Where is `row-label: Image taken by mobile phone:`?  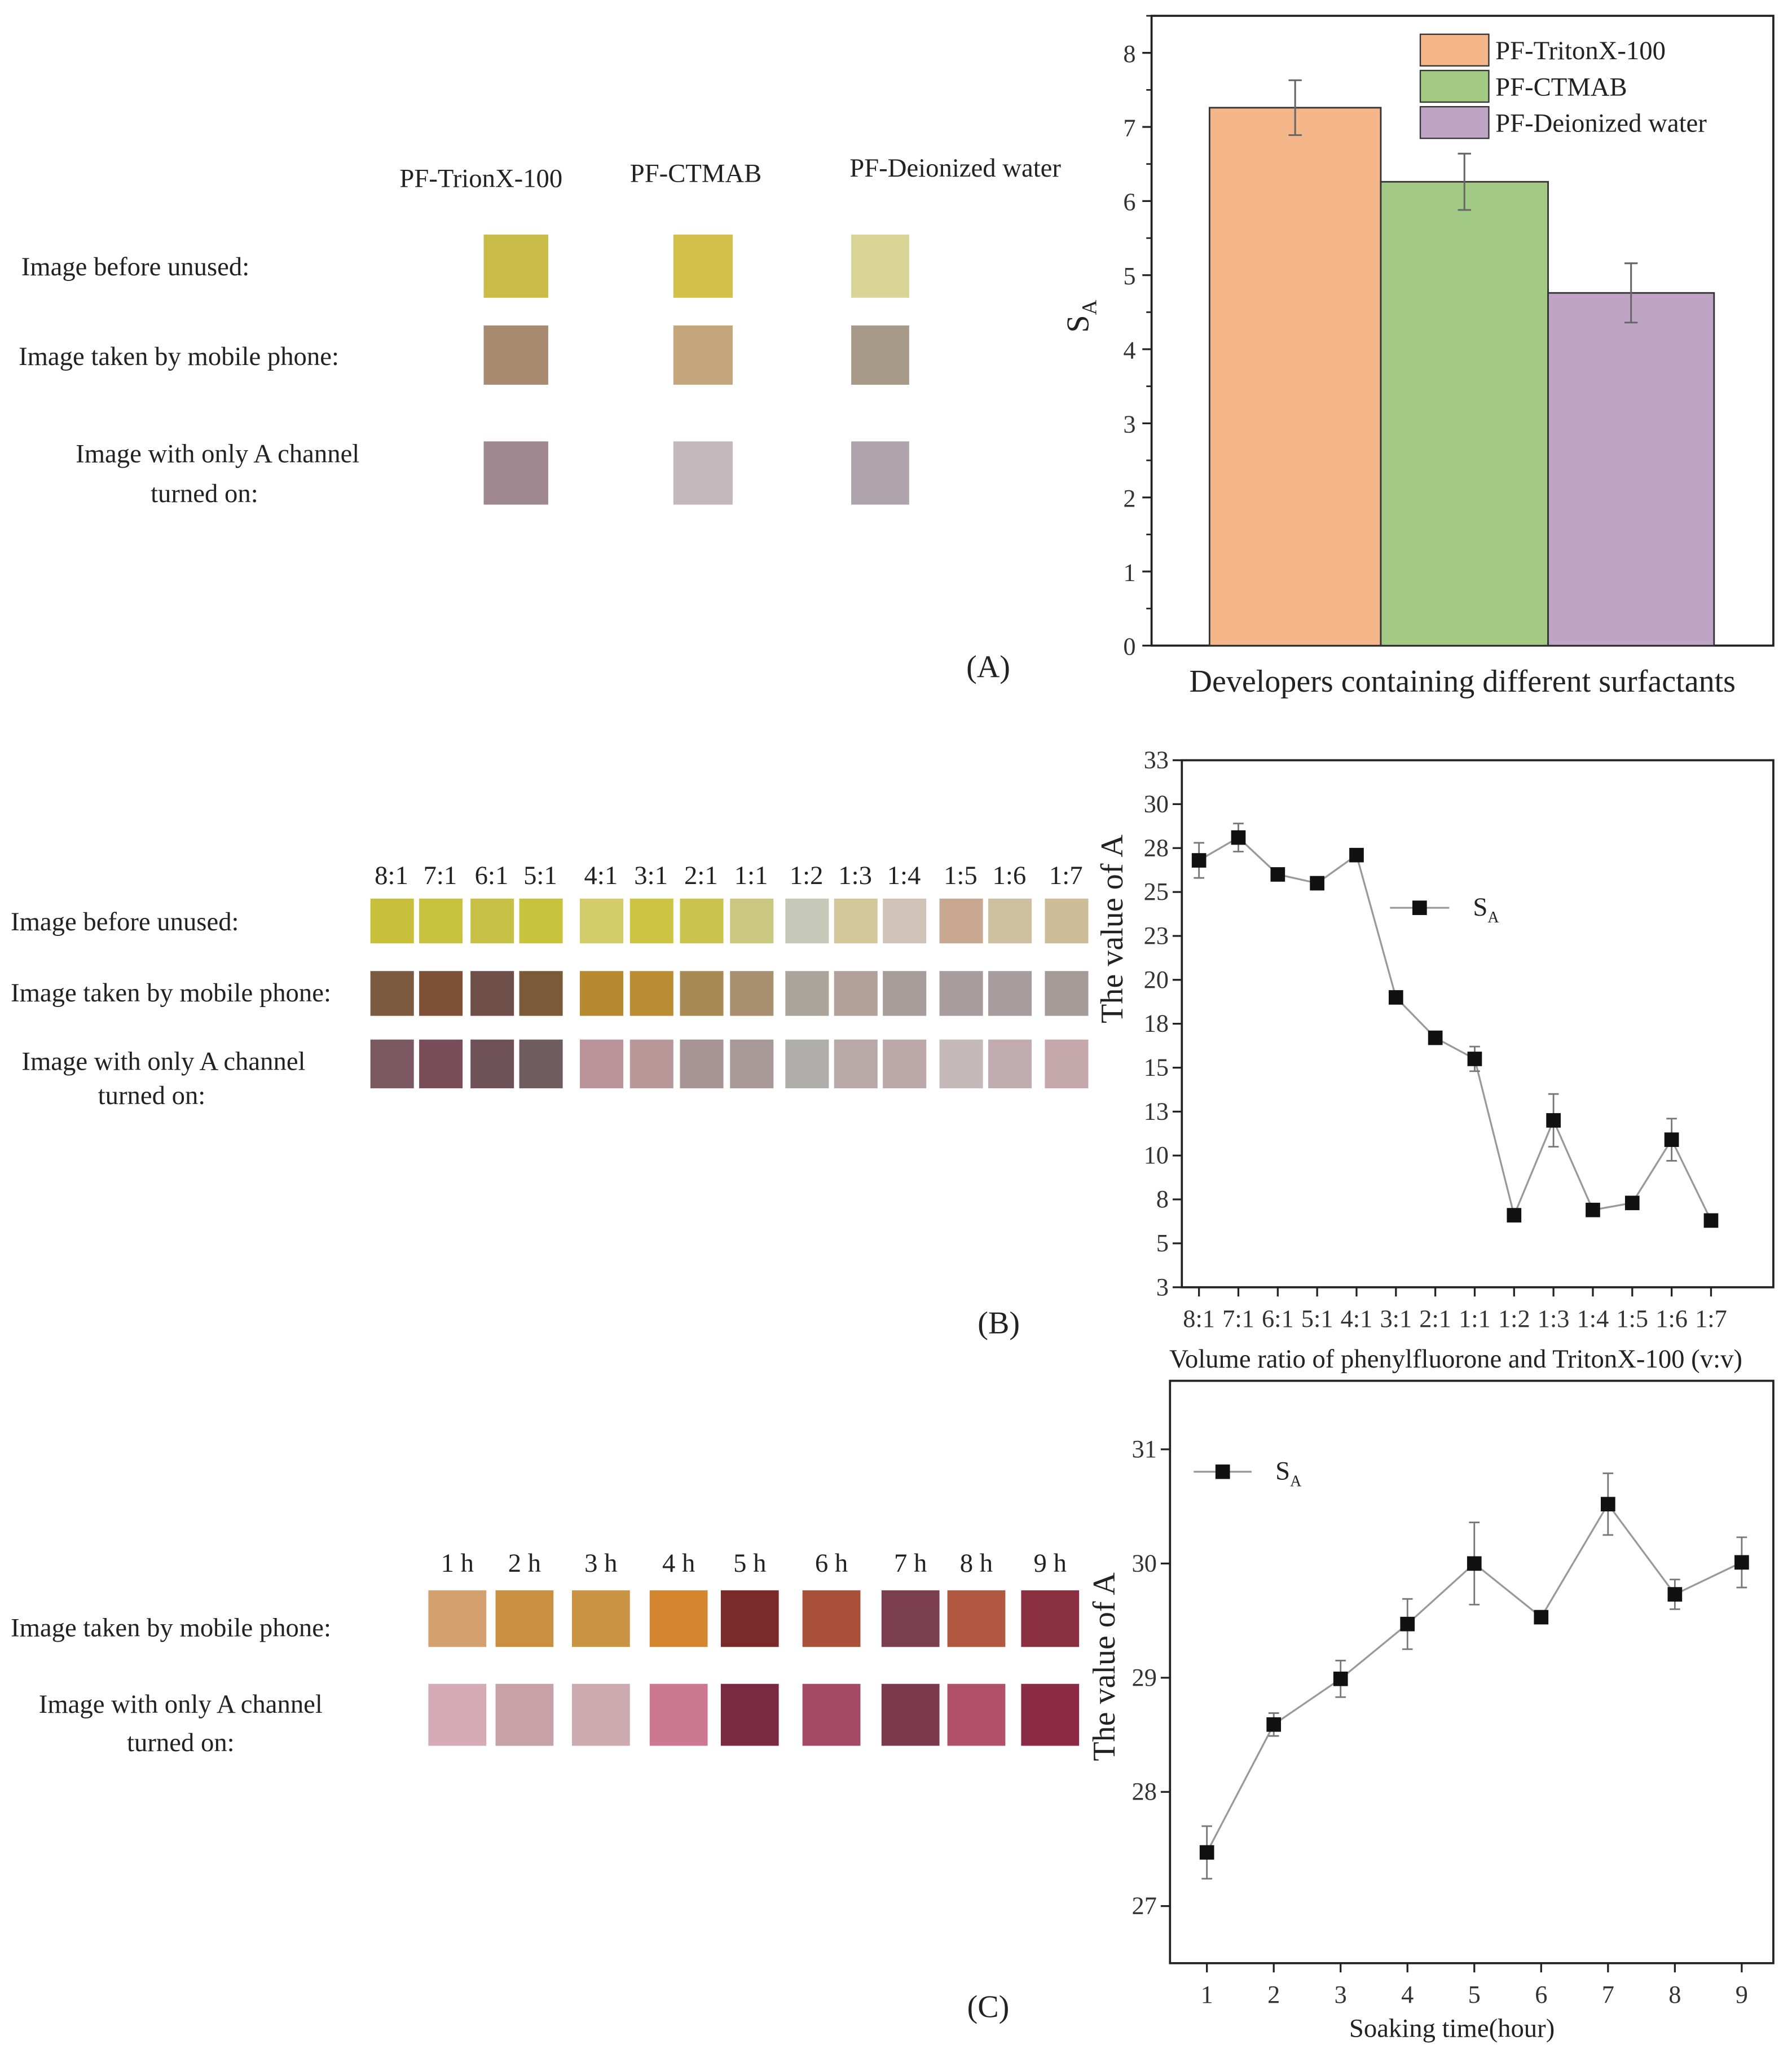
row-label: Image taken by mobile phone: is located at coordinates (179, 356).